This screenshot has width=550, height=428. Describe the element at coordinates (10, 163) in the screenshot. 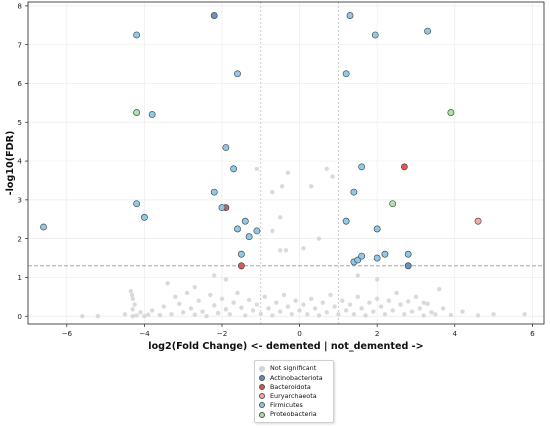

I see `y-axis-label: -log10(FDR)` at that location.